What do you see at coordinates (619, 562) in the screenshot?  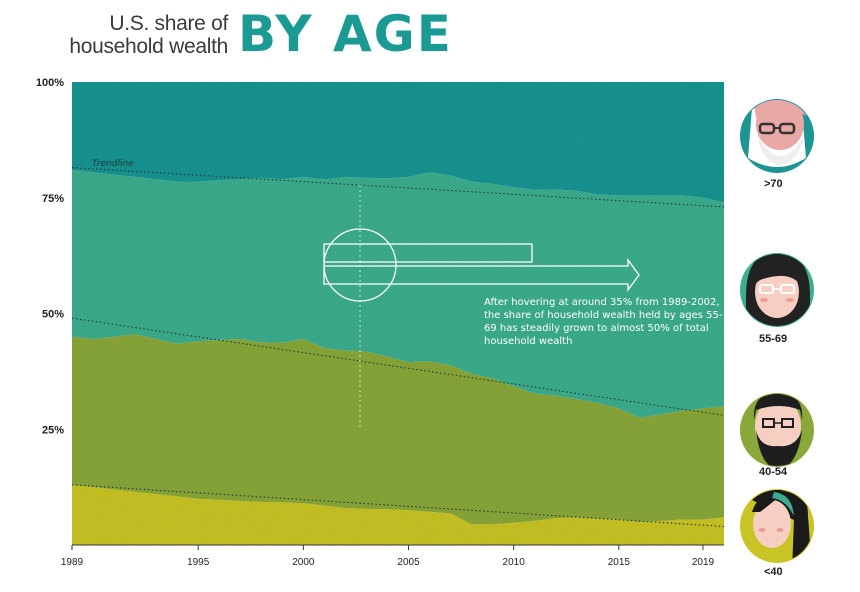 I see `x-tick-label: 2015` at bounding box center [619, 562].